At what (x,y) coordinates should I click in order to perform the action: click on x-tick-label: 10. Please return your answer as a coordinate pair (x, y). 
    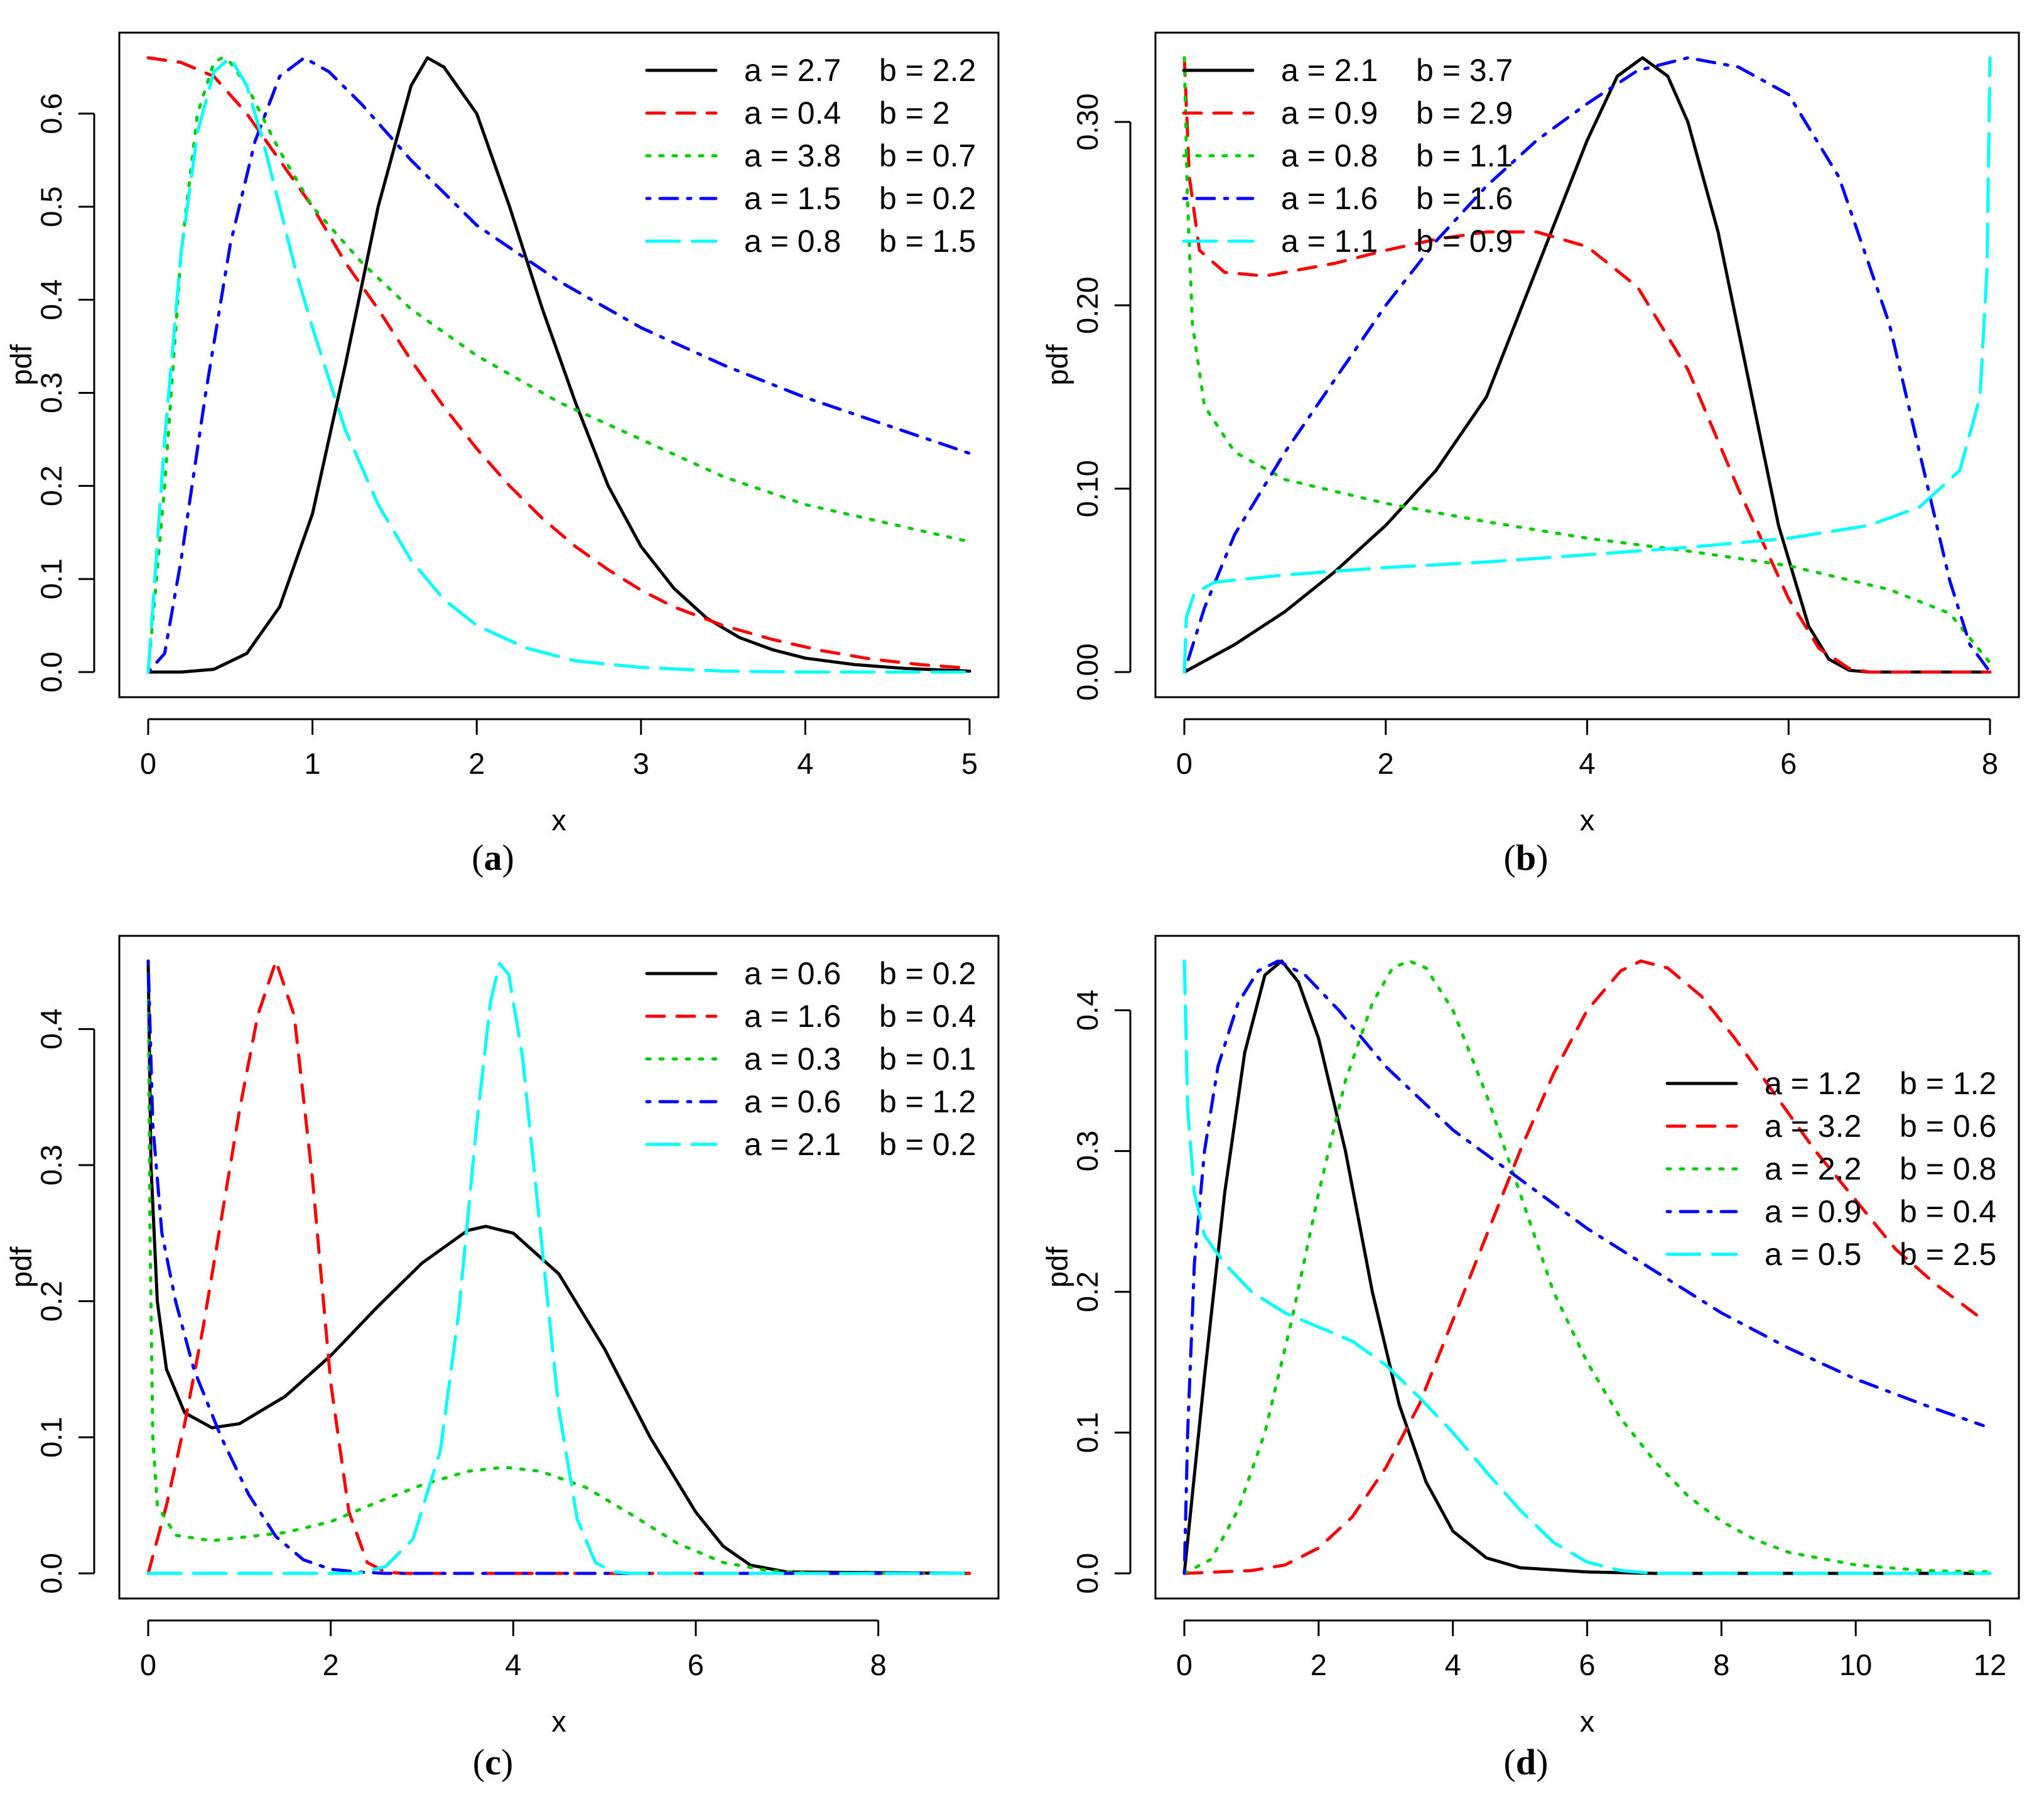
    Looking at the image, I should click on (1855, 1664).